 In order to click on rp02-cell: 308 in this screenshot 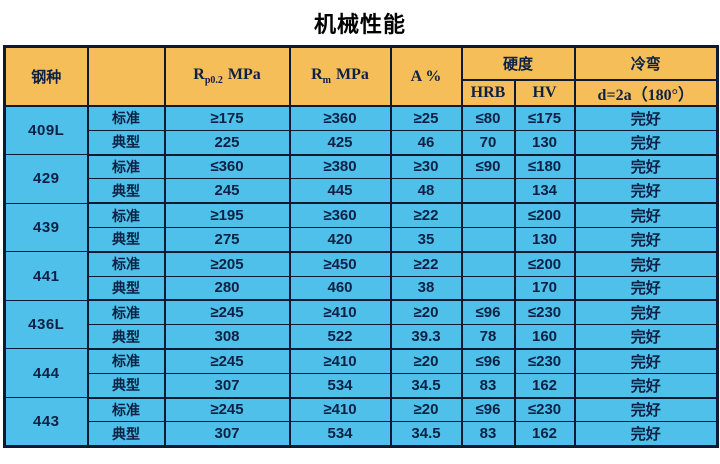, I will do `click(227, 337)`.